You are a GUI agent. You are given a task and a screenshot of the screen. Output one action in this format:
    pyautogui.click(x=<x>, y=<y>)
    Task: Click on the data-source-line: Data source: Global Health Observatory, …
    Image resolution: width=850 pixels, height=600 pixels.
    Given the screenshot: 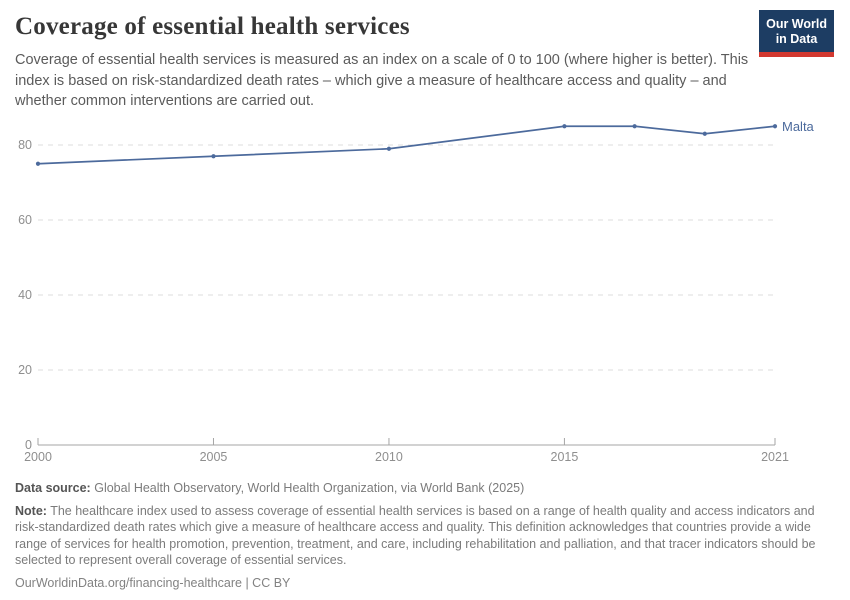 What is the action you would take?
    pyautogui.click(x=427, y=488)
    